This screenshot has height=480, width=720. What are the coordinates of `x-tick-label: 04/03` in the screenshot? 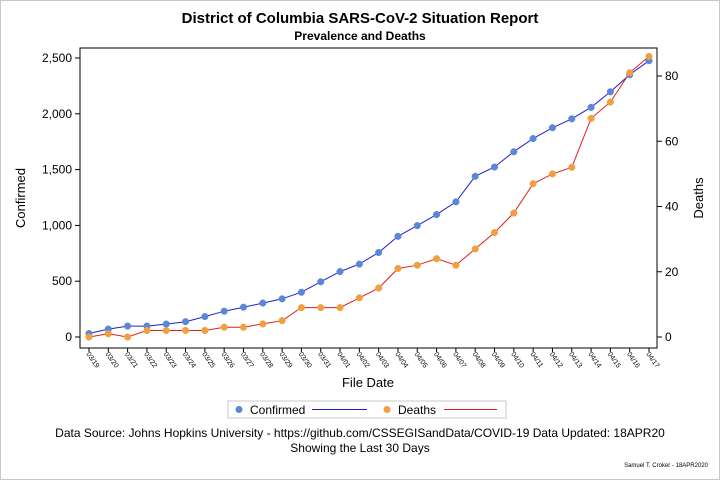 It's located at (382, 360).